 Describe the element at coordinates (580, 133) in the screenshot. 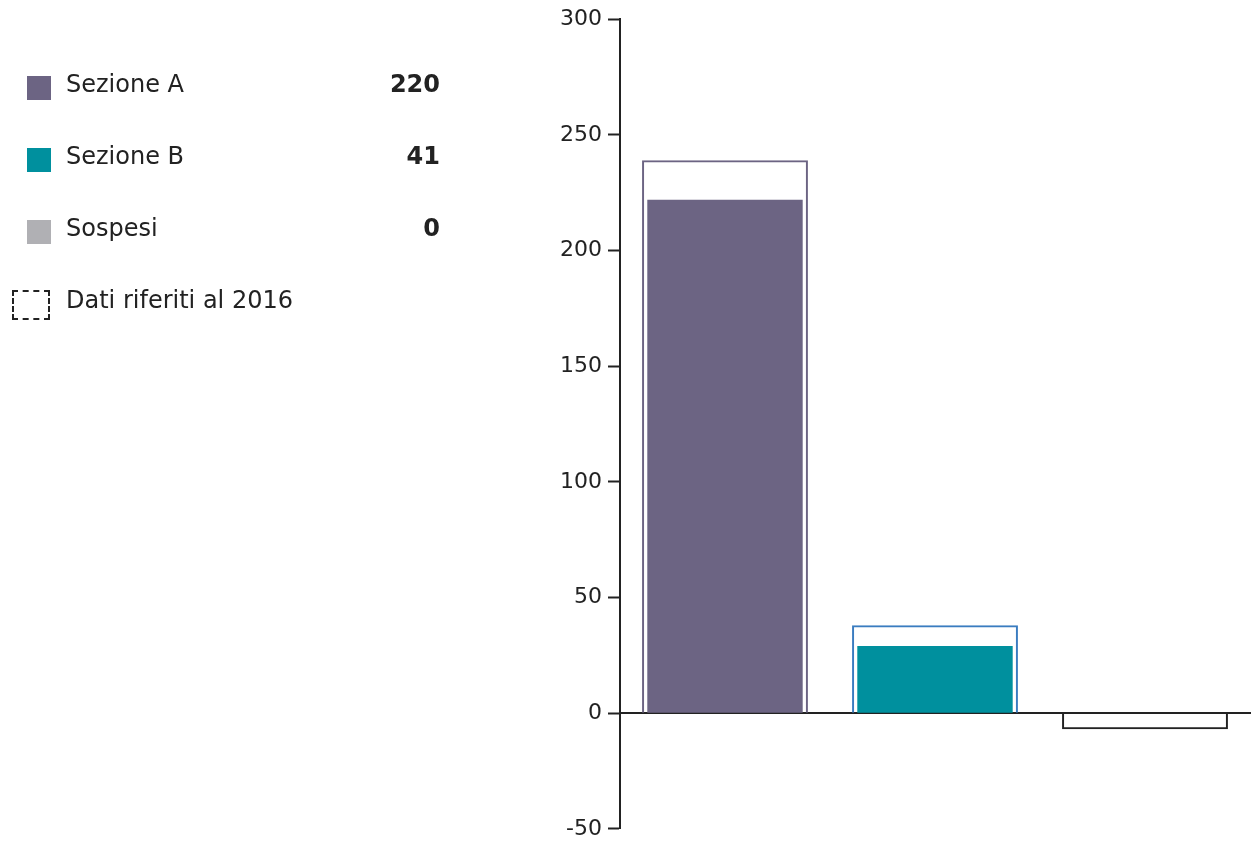

I see `y-tick-label: 250` at that location.